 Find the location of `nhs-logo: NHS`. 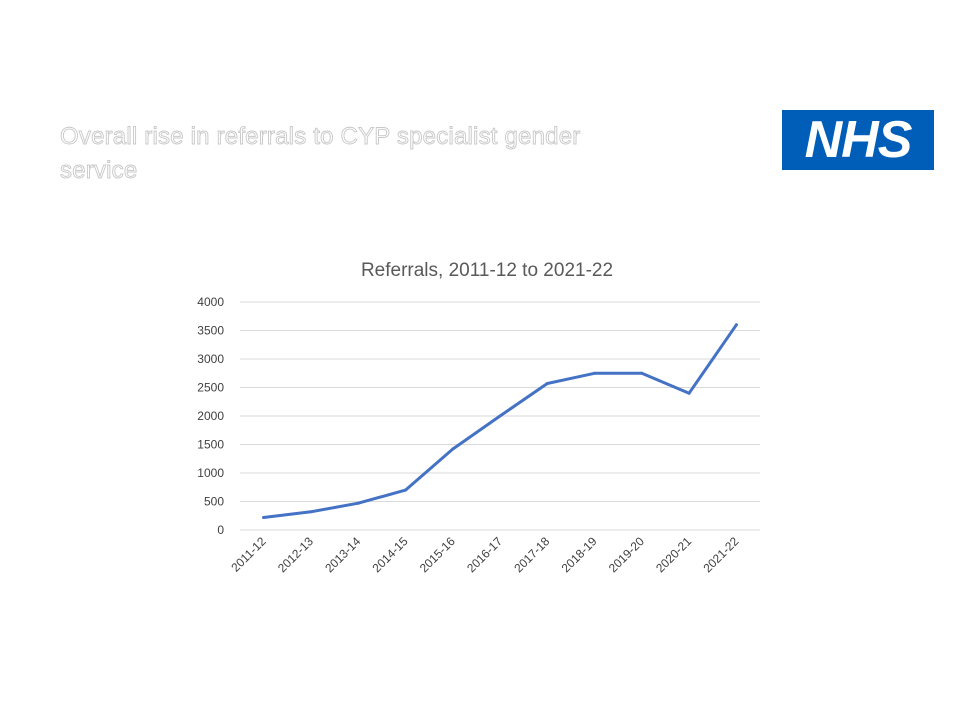

nhs-logo: NHS is located at coordinates (858, 140).